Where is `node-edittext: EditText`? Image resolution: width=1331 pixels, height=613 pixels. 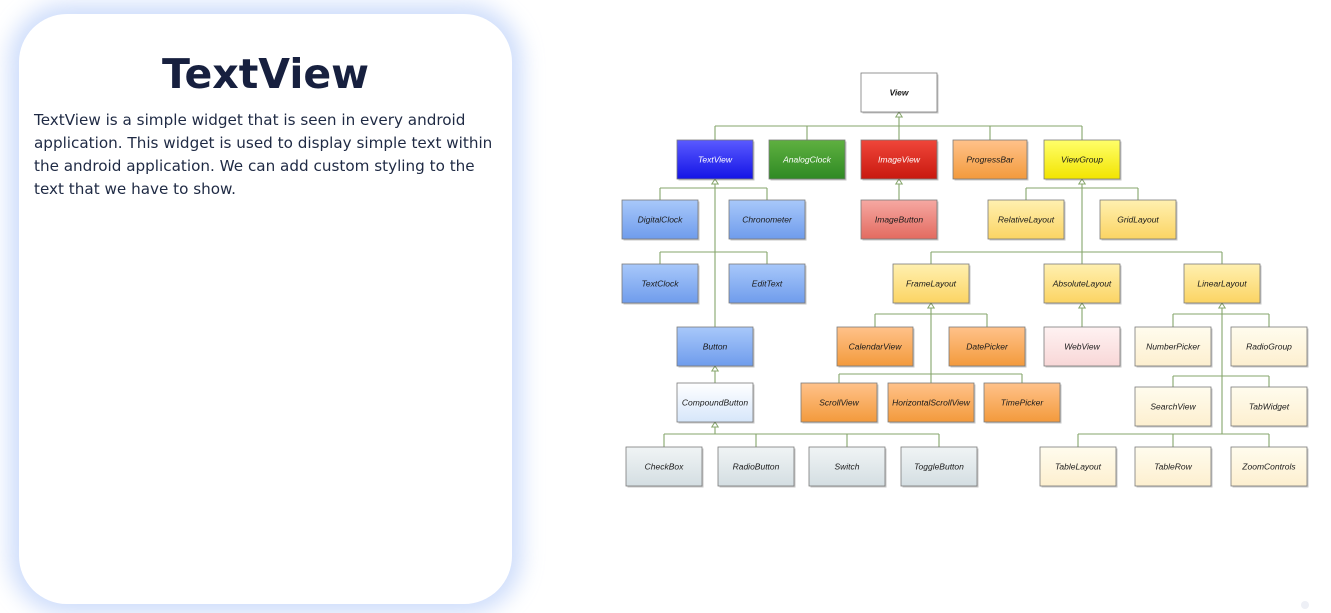
node-edittext: EditText is located at coordinates (767, 284).